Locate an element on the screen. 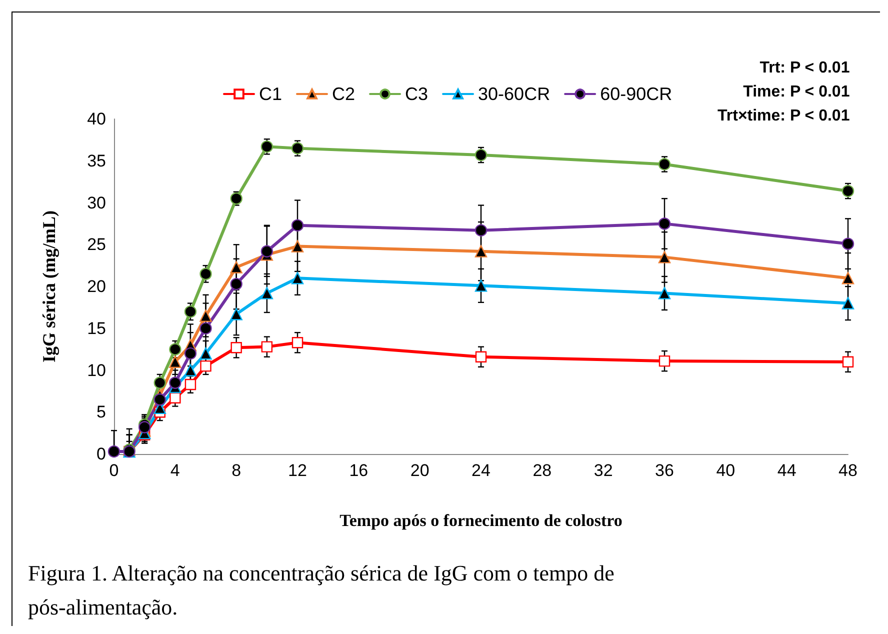 Image resolution: width=888 pixels, height=634 pixels. x-tick-label: 4 is located at coordinates (175, 470).